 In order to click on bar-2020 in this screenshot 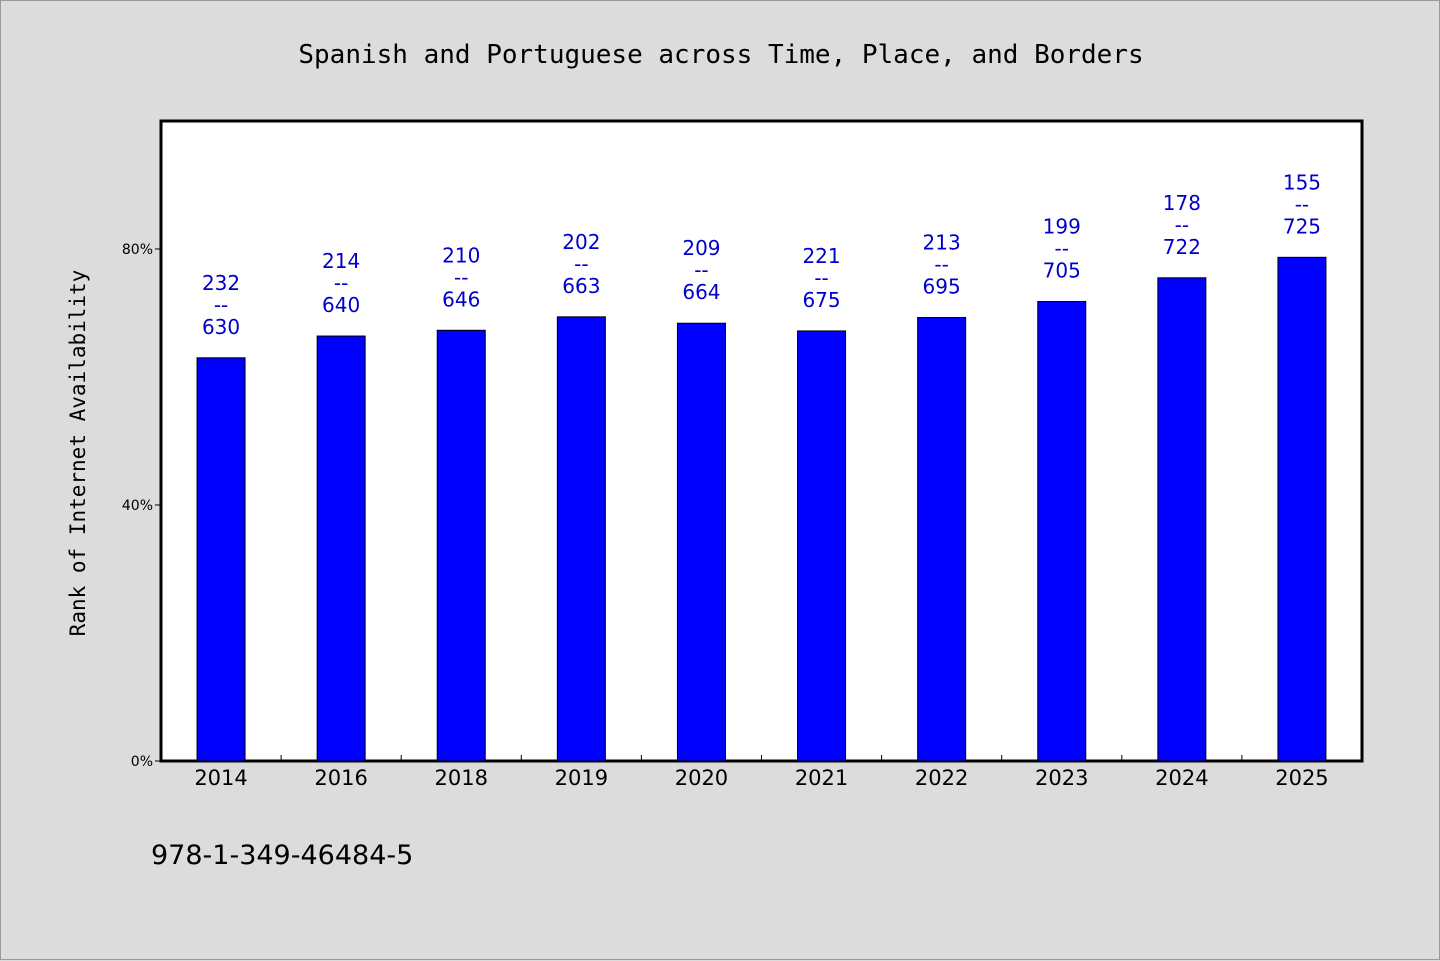, I will do `click(701, 542)`.